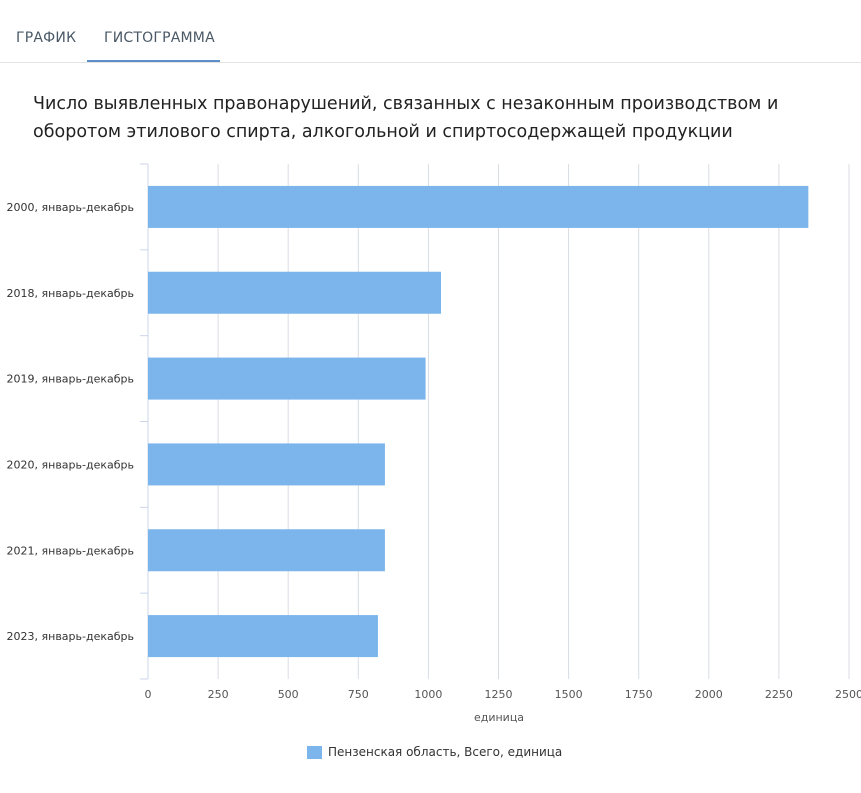  Describe the element at coordinates (848, 694) in the screenshot. I see `x-tick-label: 2500` at that location.